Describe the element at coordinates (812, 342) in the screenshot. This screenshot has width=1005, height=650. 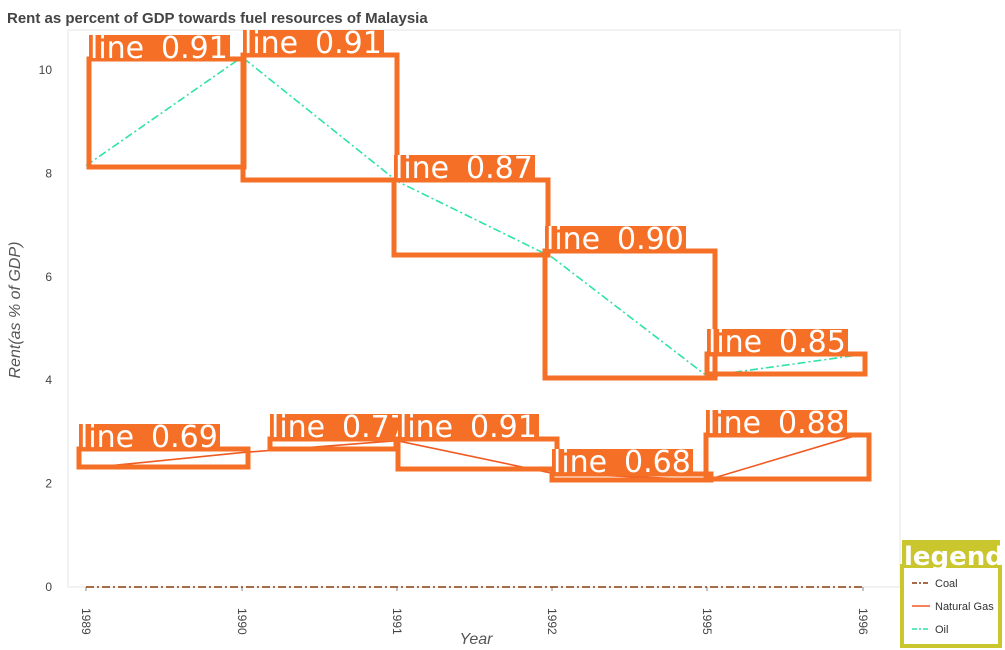
I see `detection-score-text: 0.85` at that location.